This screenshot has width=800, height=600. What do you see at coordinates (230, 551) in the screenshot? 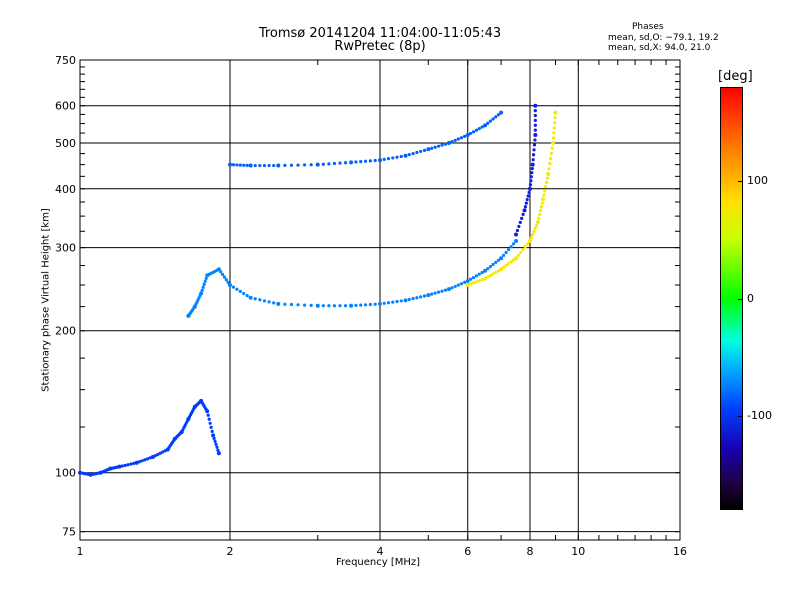
I see `x-tick-label: 2` at bounding box center [230, 551].